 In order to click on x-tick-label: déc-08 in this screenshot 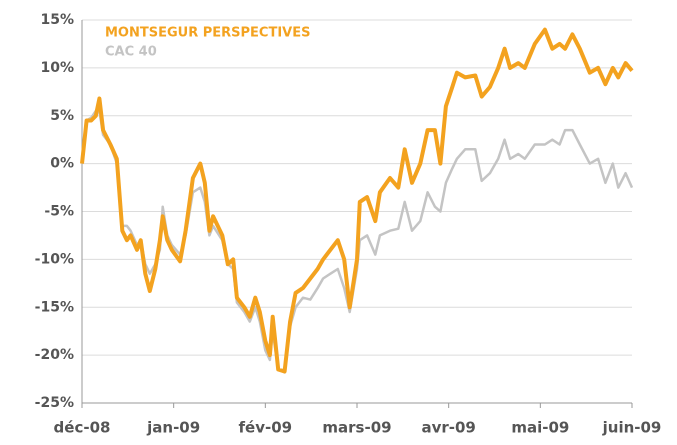, I will do `click(82, 428)`.